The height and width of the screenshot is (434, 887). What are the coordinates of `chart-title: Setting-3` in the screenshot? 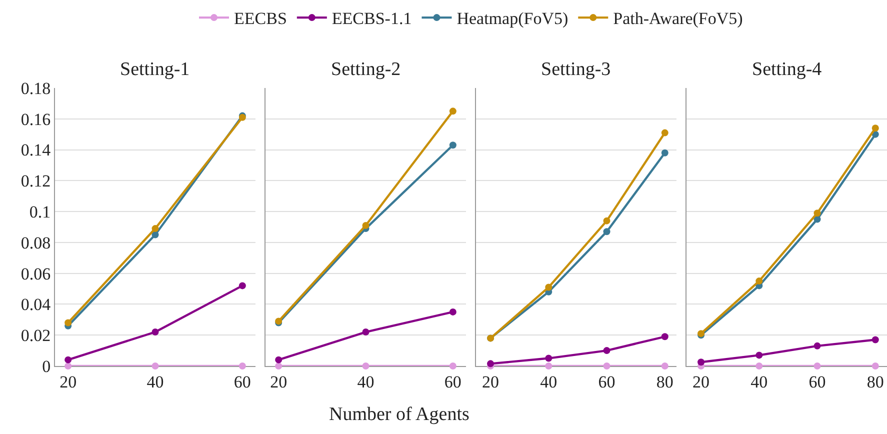 It's located at (576, 69).